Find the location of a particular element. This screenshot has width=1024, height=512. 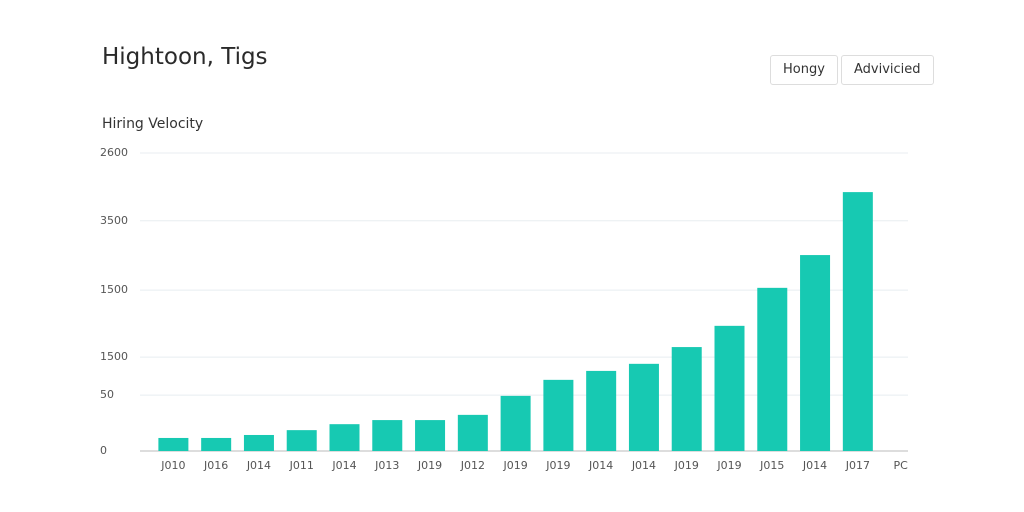

page-title: Hightoon, Tigs is located at coordinates (185, 57).